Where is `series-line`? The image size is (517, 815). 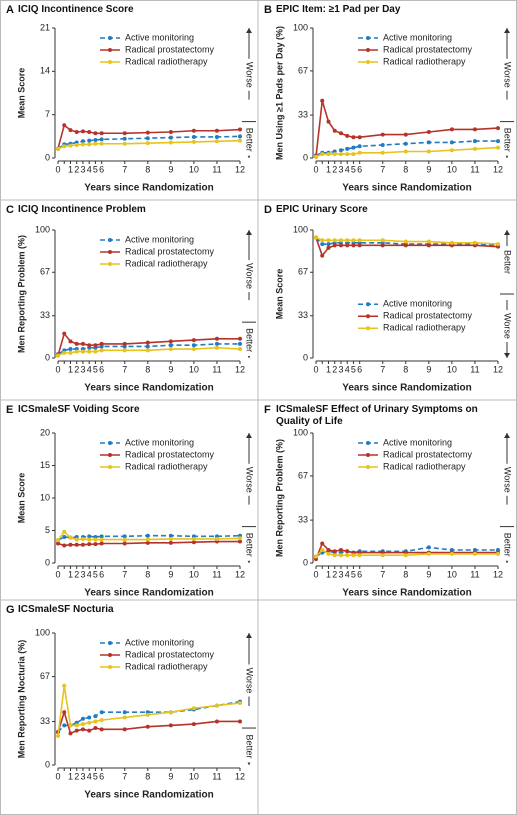
series-line is located at coordinates (148, 349).